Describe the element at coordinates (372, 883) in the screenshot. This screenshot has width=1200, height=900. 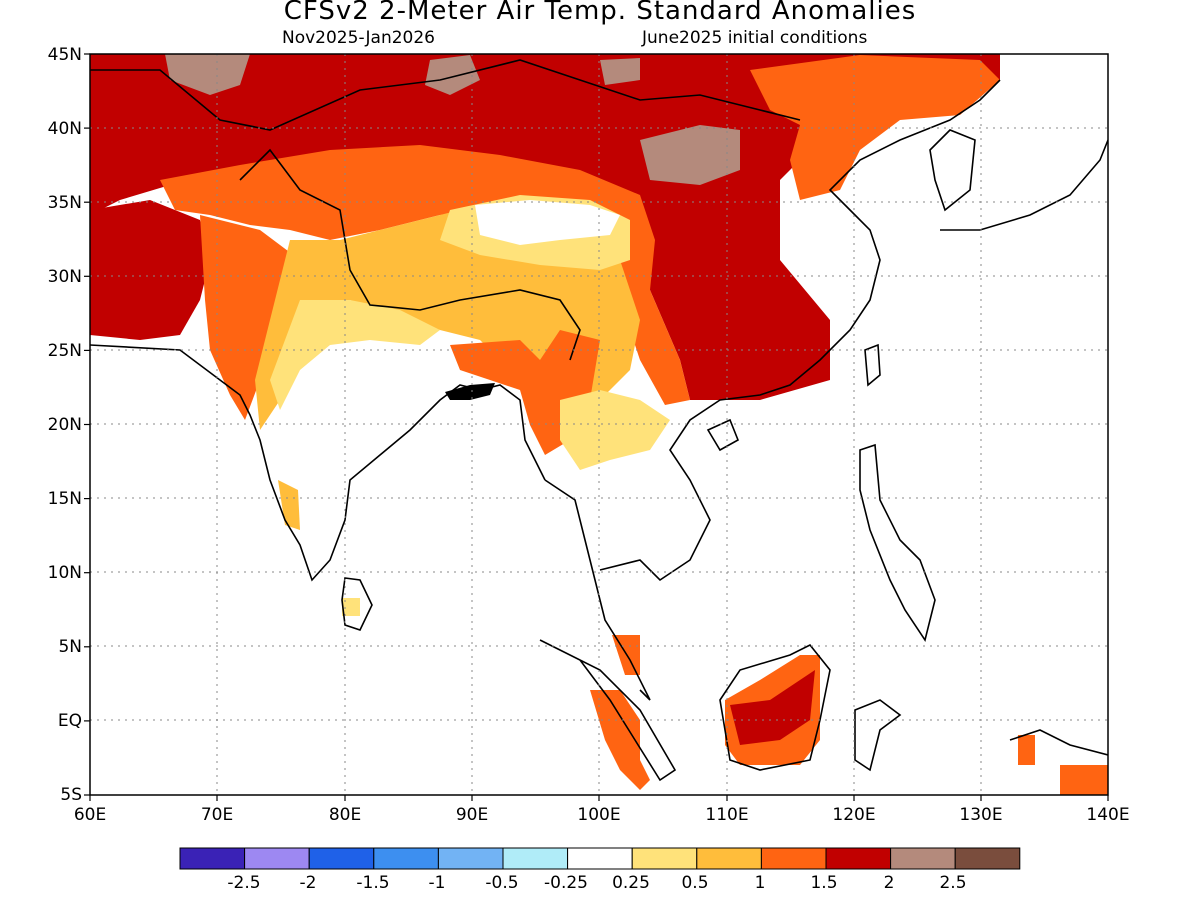
I see `colorbar-label: -1.5` at that location.